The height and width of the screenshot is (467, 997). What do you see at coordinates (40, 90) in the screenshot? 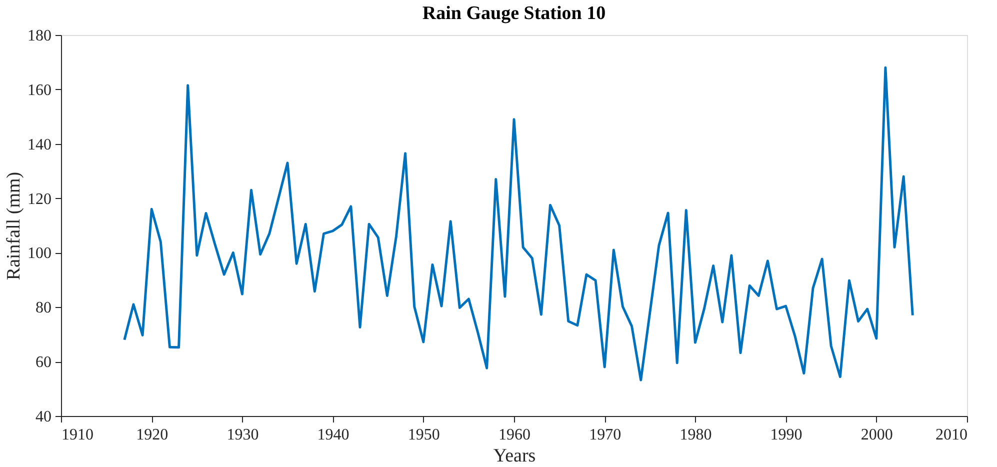
I see `y-tick-label: 160` at bounding box center [40, 90].